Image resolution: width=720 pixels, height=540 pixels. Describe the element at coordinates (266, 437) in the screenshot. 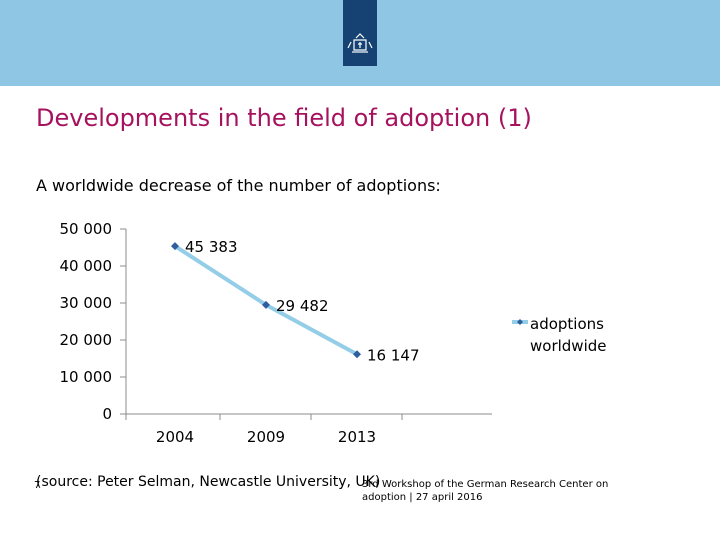

I see `x-tick-label: 2009` at that location.